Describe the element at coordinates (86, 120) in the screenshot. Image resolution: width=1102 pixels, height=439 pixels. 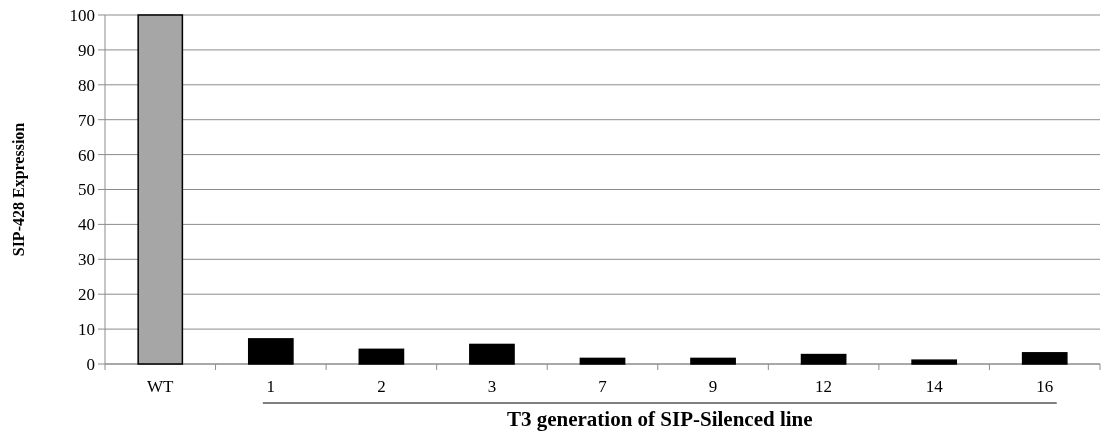
I see `y-tick-label: 70` at that location.